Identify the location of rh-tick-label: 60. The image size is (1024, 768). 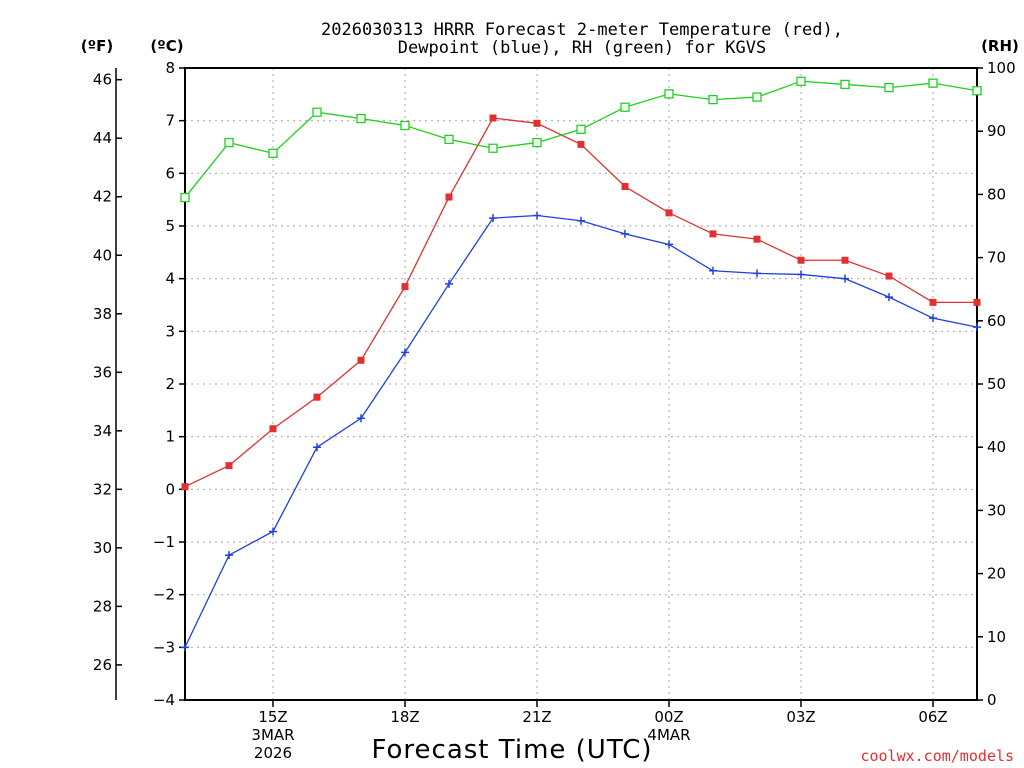
(996, 321).